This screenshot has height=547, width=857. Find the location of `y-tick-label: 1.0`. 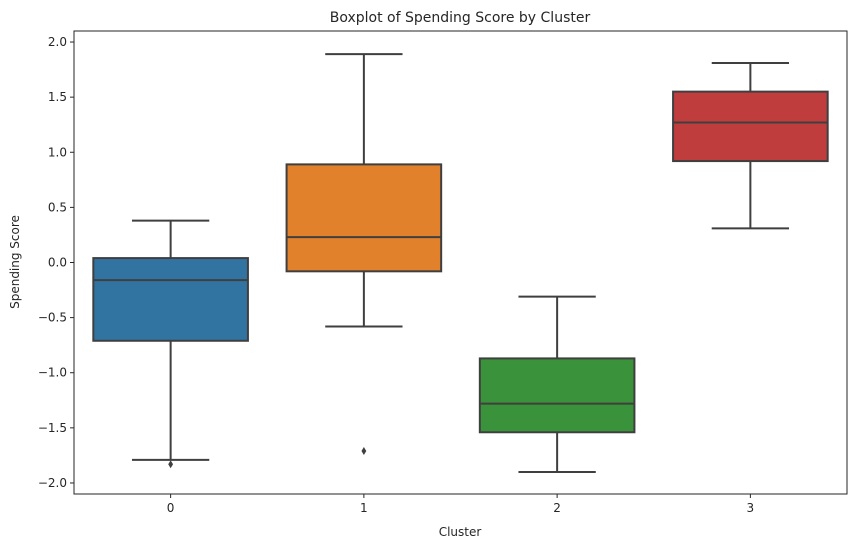

y-tick-label: 1.0 is located at coordinates (57, 152).